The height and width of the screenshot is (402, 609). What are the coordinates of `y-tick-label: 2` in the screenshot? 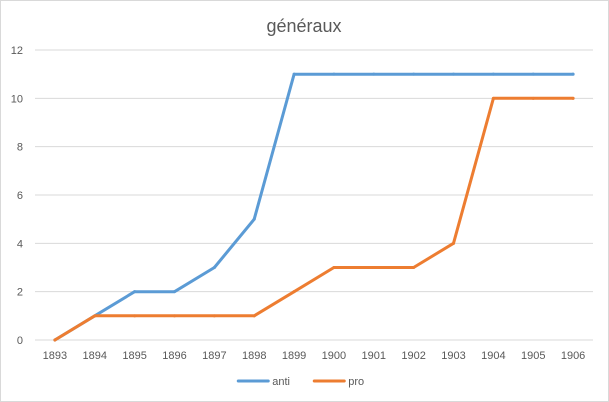 It's located at (20, 293).